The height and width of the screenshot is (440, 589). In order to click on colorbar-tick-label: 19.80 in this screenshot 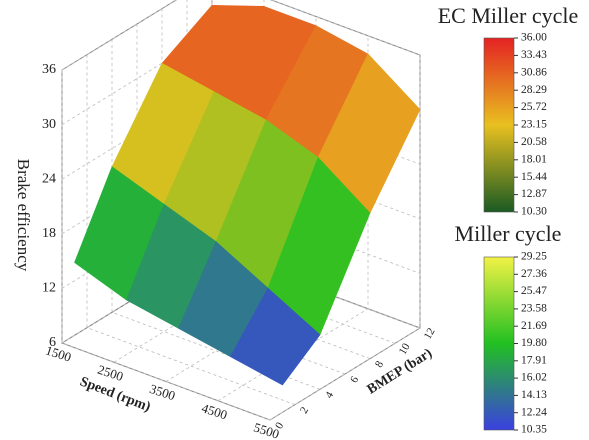, I will do `click(534, 343)`.